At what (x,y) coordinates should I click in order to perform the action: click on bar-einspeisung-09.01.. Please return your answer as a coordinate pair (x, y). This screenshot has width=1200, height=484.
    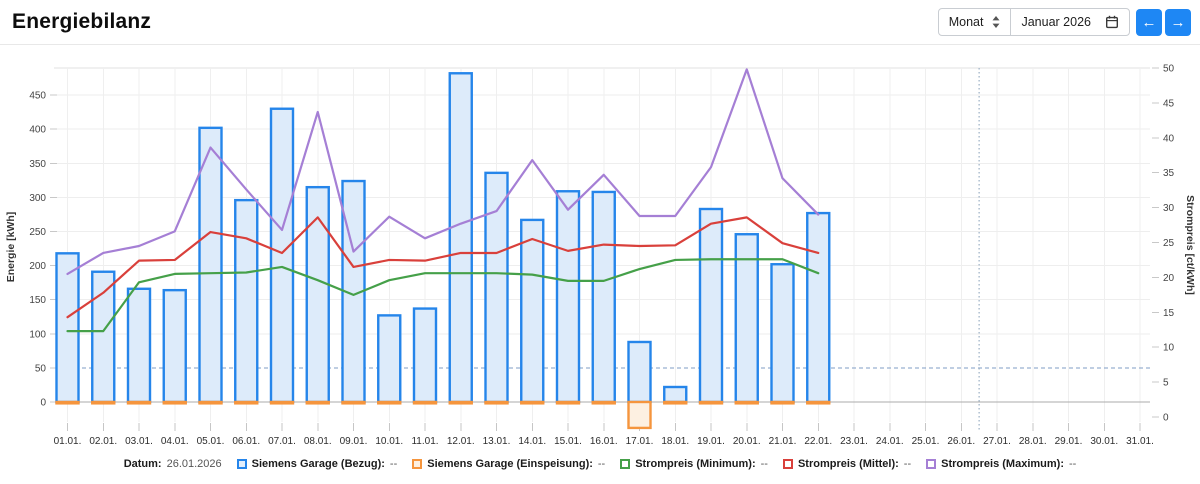
    Looking at the image, I should click on (353, 402).